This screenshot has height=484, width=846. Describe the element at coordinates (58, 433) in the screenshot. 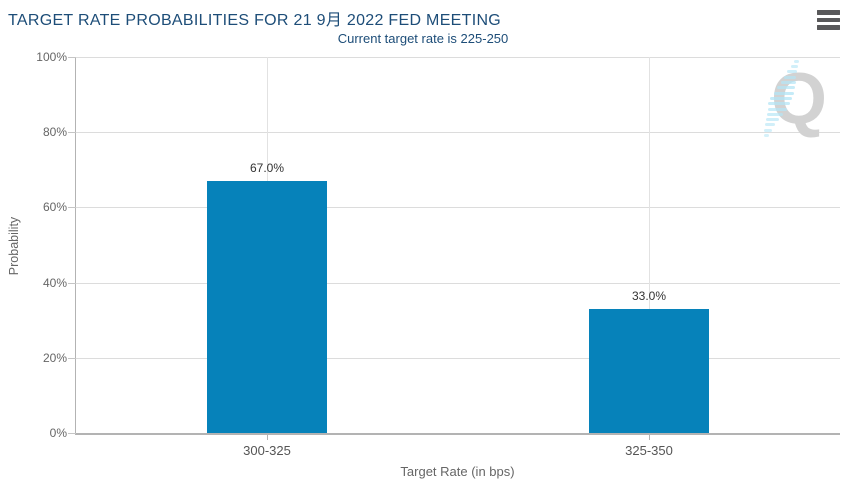

I see `y-tick-label: 0%` at that location.